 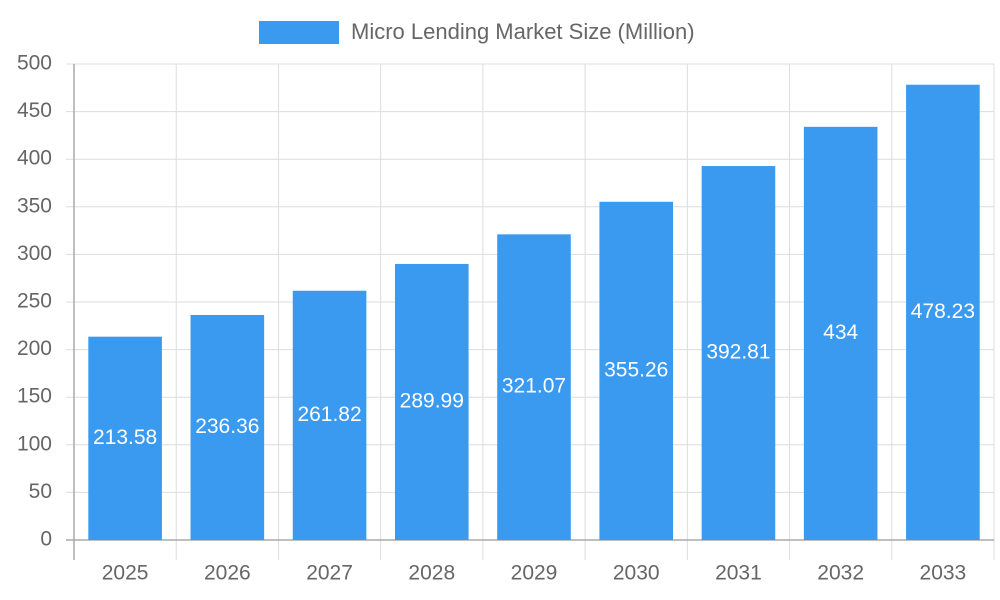 I want to click on value-label: 321.07, so click(x=534, y=386).